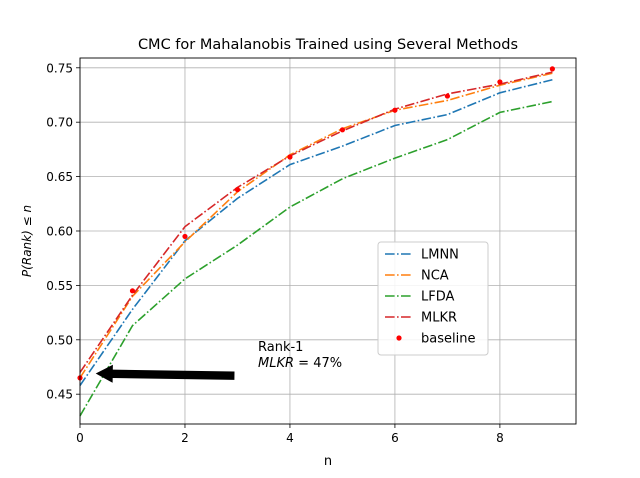 The height and width of the screenshot is (478, 640). I want to click on legend-label-mlkr: MLKR, so click(439, 318).